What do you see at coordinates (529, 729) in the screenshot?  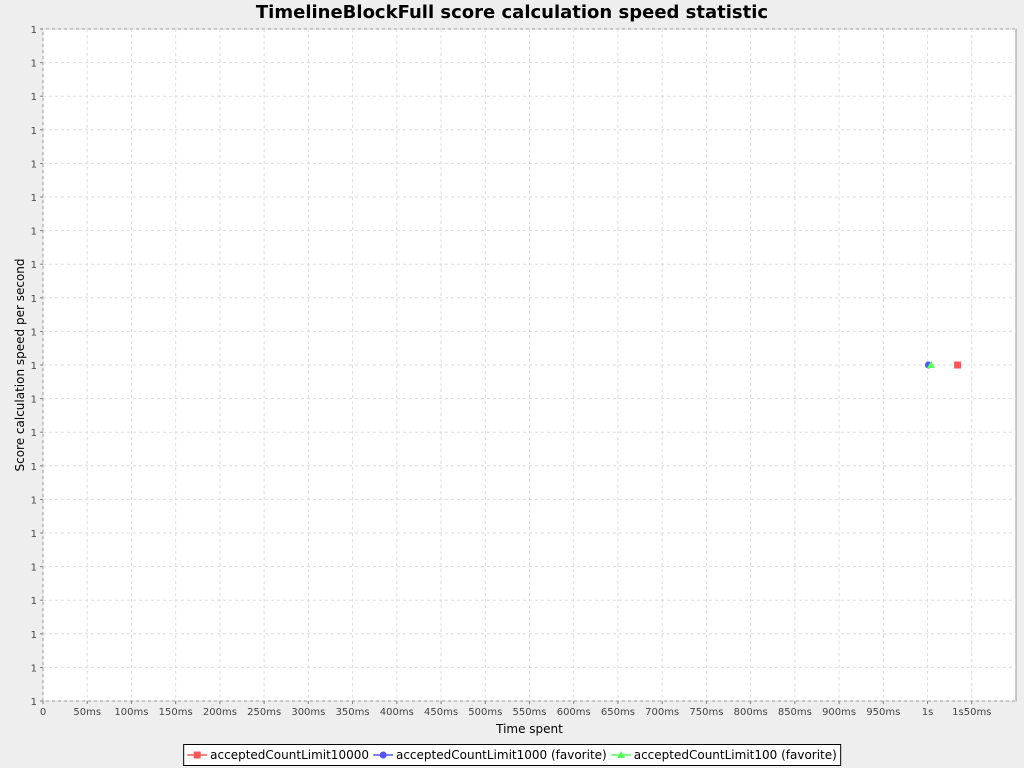 I see `x-axis-label: Time spent` at bounding box center [529, 729].